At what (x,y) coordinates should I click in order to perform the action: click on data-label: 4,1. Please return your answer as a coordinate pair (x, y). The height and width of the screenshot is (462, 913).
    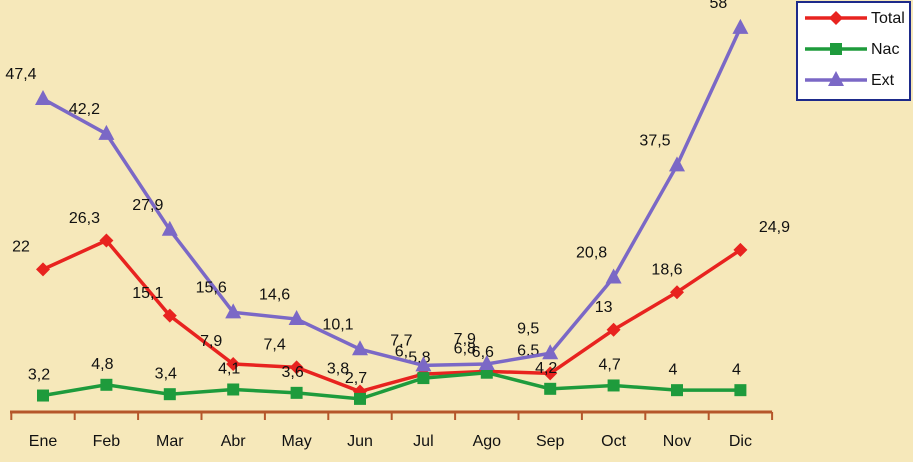
    Looking at the image, I should click on (229, 369).